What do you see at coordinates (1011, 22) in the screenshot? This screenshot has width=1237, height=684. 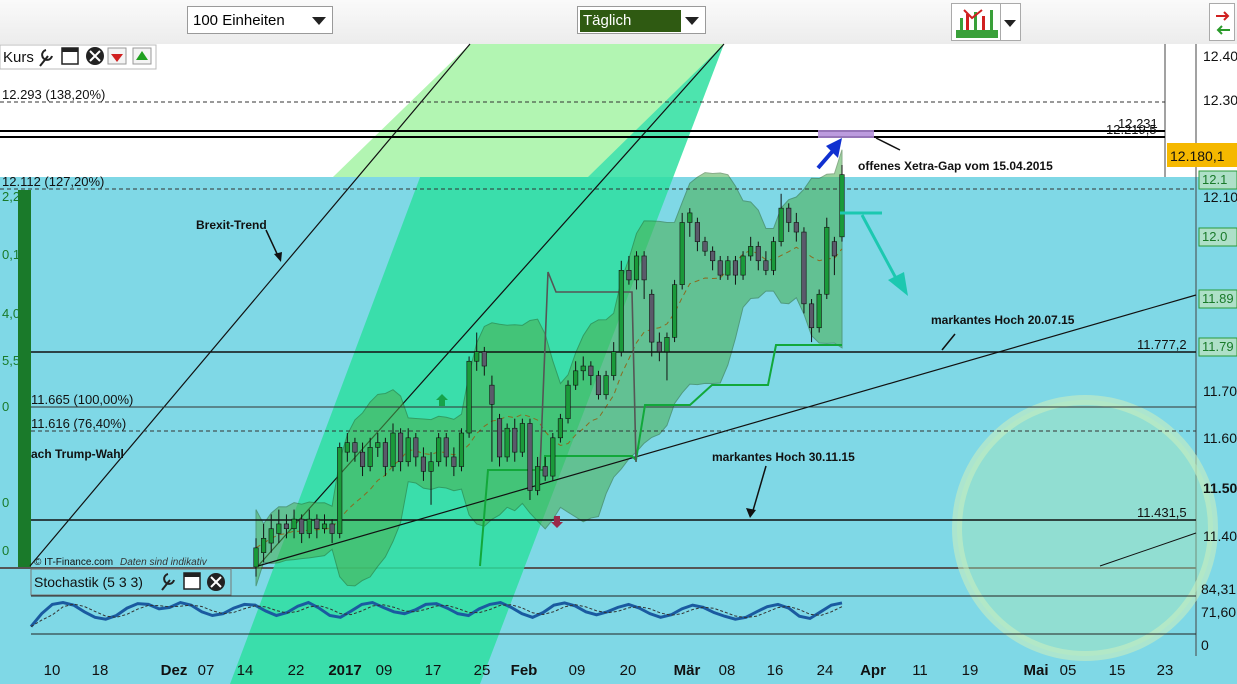 I see `chart-type-dropdown` at bounding box center [1011, 22].